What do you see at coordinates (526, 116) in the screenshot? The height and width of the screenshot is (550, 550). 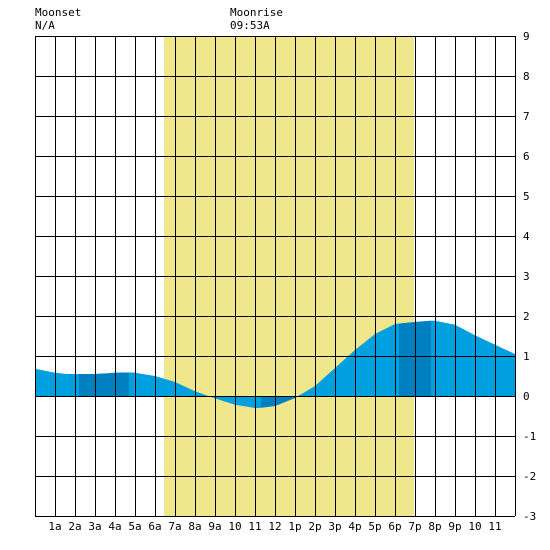 I see `y-tick-label: 7` at bounding box center [526, 116].